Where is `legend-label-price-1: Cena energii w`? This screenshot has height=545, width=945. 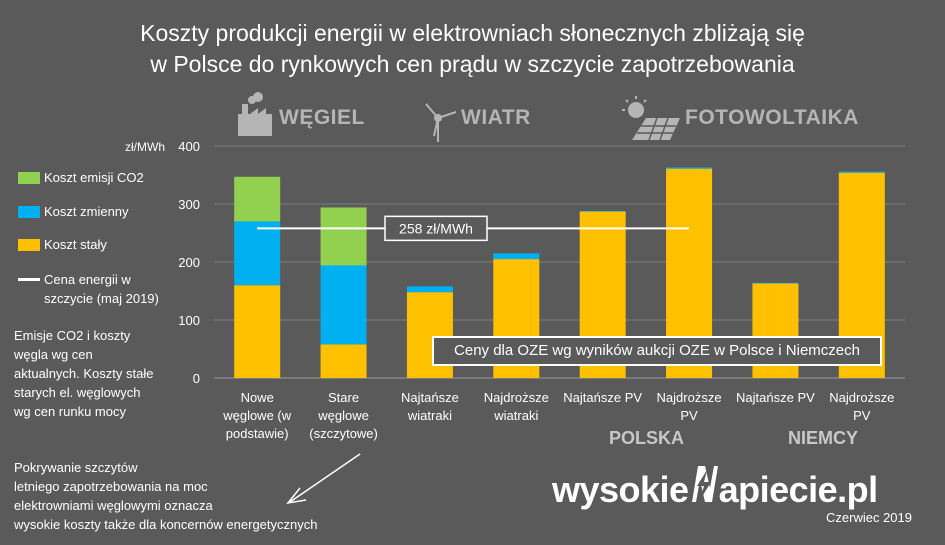
legend-label-price-1: Cena energii w is located at coordinates (87, 279).